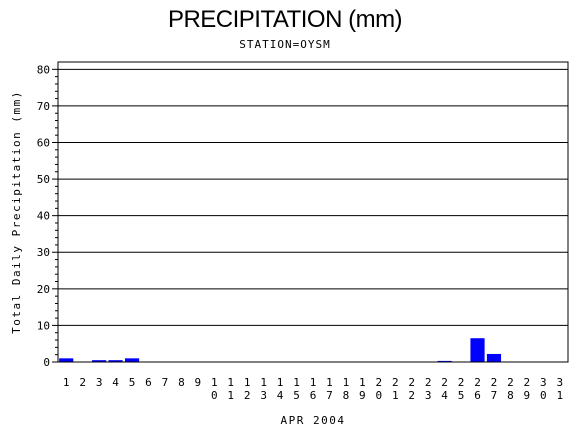 The image size is (570, 430). Describe the element at coordinates (198, 382) in the screenshot. I see `x-tick-label: 9` at that location.